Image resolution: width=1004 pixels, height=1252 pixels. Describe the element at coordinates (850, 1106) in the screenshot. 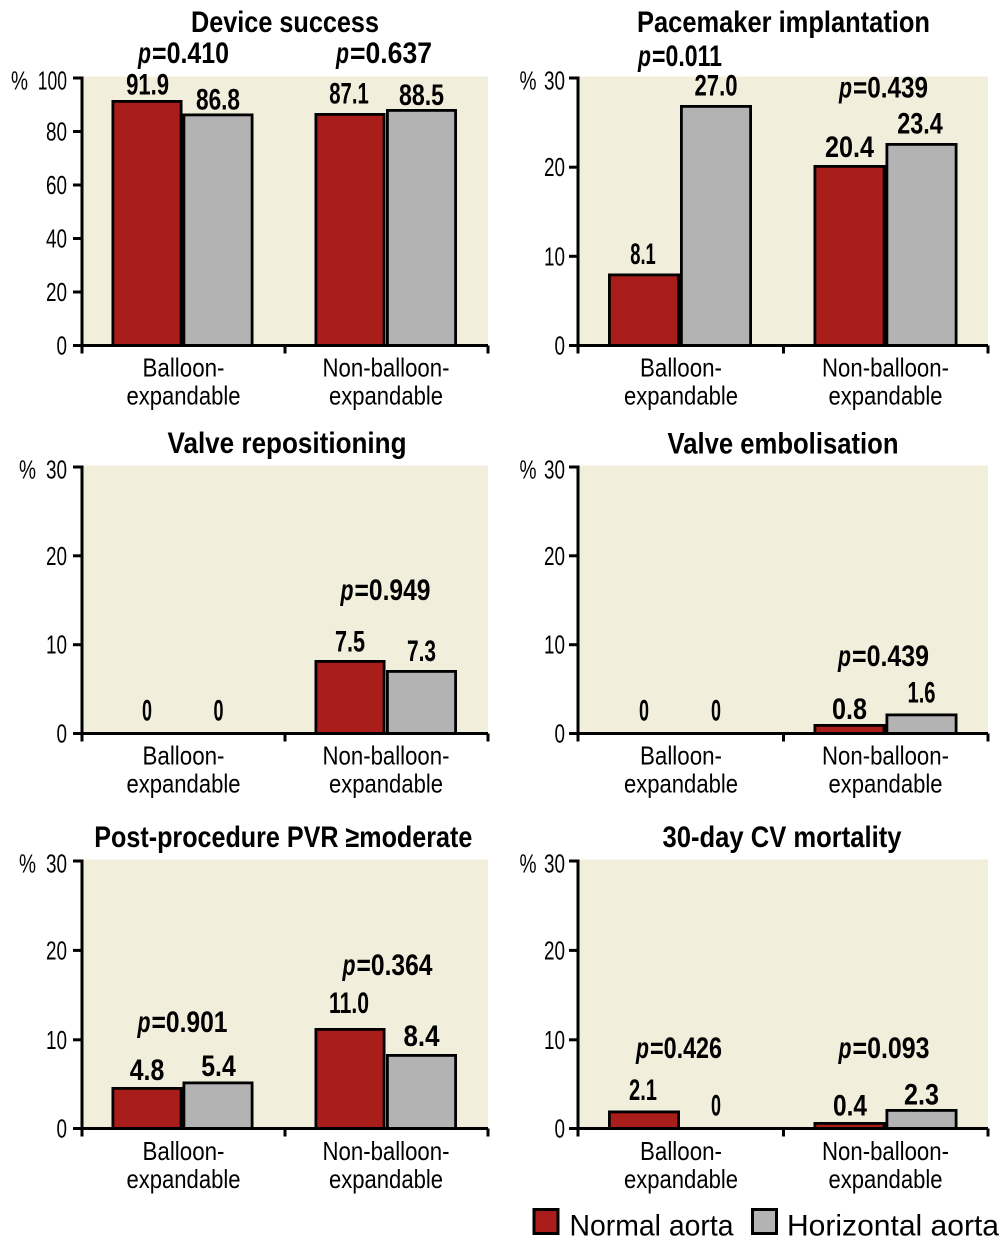

I see `svg-text: 0.4` at that location.